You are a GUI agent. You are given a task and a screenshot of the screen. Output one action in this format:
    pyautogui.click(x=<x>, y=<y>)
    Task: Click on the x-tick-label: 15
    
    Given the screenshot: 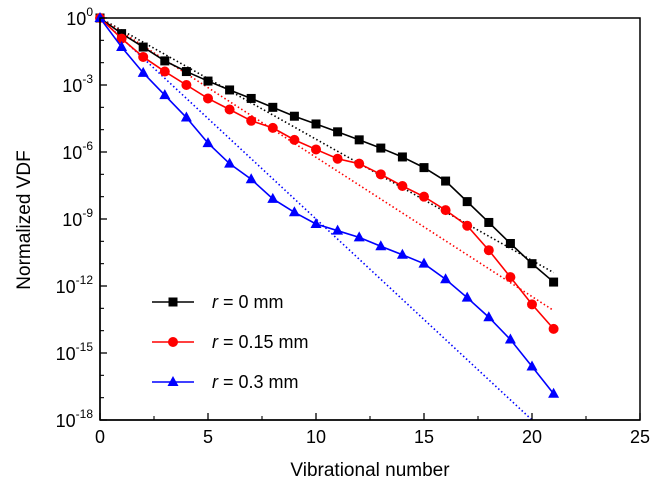 What is the action you would take?
    pyautogui.click(x=424, y=437)
    